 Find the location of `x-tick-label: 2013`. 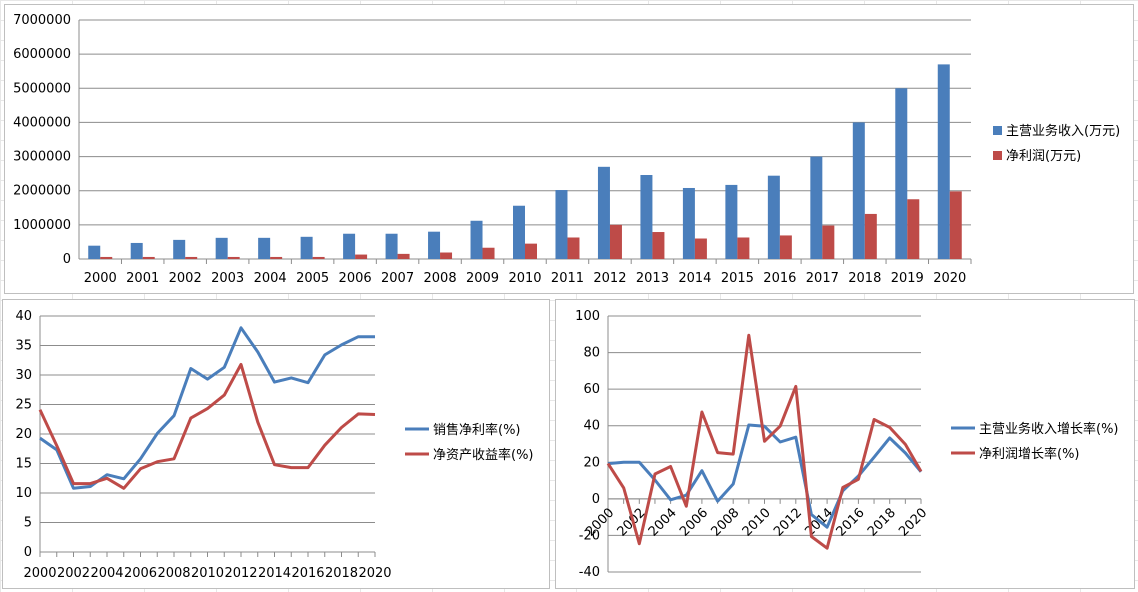

x-tick-label: 2013 is located at coordinates (652, 278).